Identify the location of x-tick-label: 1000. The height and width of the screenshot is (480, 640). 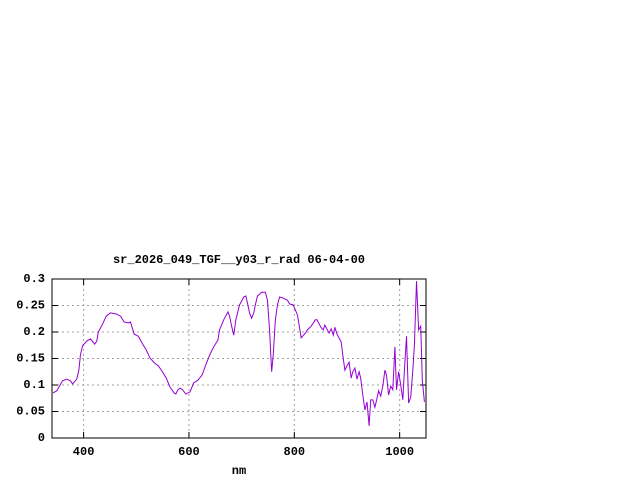
(399, 452).